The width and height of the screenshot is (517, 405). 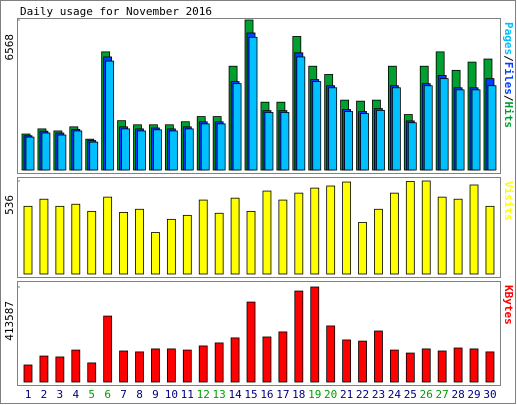 I want to click on x-tick-label: 27, so click(x=442, y=394).